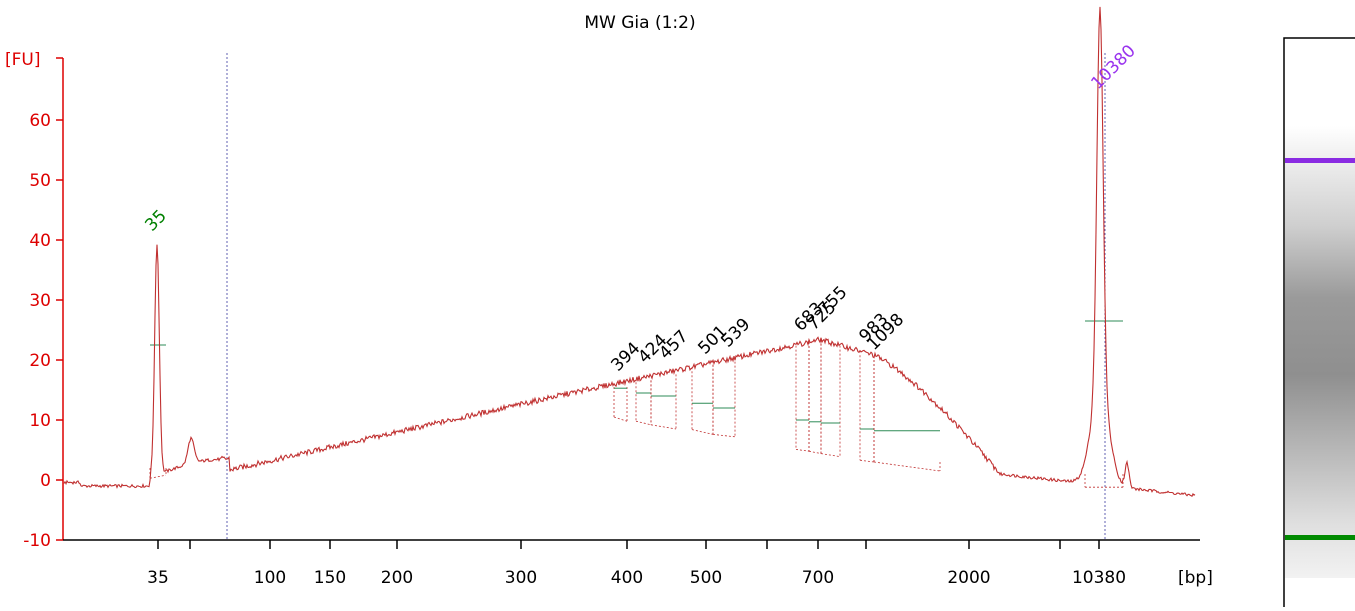 The width and height of the screenshot is (1355, 611). Describe the element at coordinates (627, 578) in the screenshot. I see `x-tick-label: 400` at that location.